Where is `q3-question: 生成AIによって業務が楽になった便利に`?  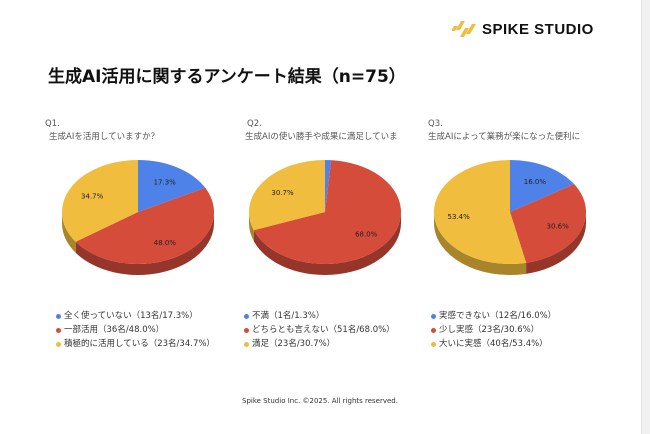 q3-question: 生成AIによって業務が楽になった便利に is located at coordinates (504, 137).